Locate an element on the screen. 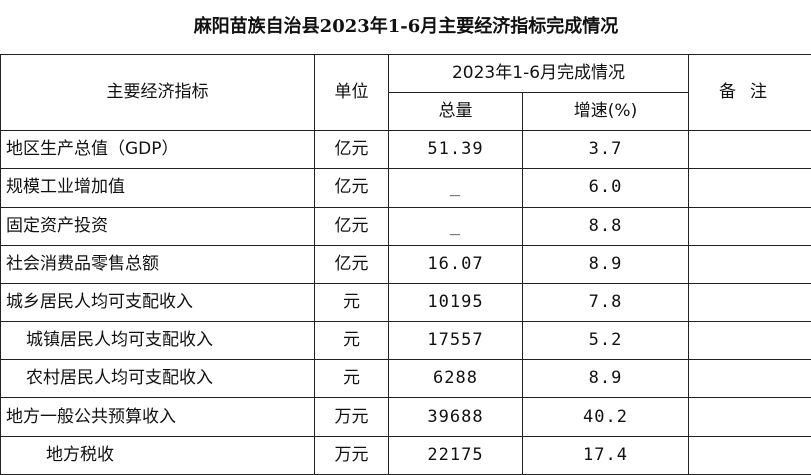 The height and width of the screenshot is (475, 811). header-indicator: 主要经济指标 is located at coordinates (157, 92).